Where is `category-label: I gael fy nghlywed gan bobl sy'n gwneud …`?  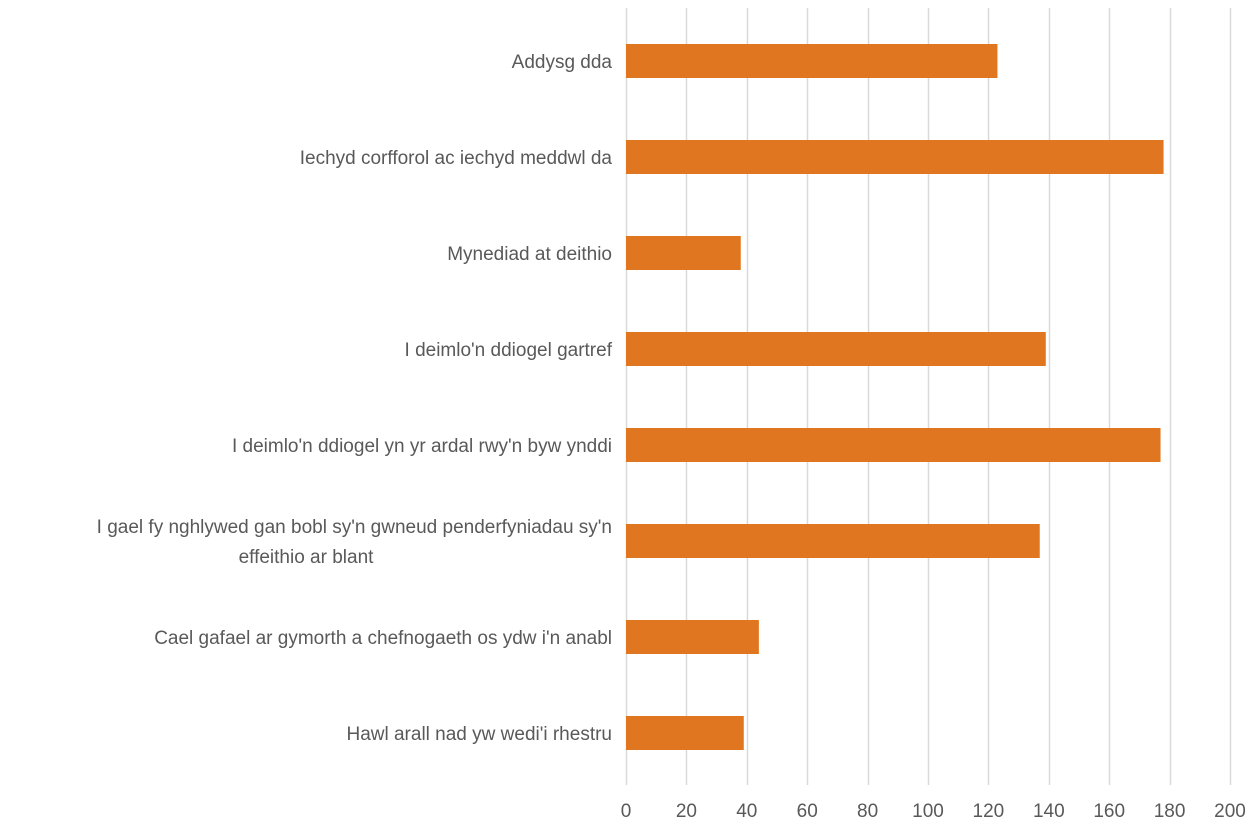 category-label: I gael fy nghlywed gan bobl sy'n gwneud … is located at coordinates (354, 542).